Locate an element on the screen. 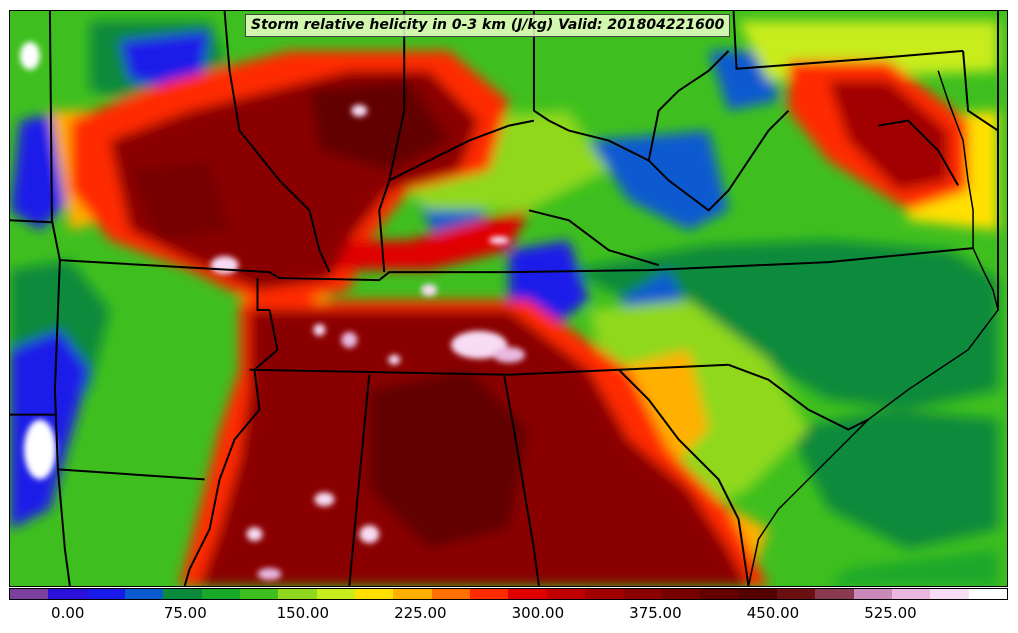  colorbar-tick-label: 225.00 is located at coordinates (420, 613).